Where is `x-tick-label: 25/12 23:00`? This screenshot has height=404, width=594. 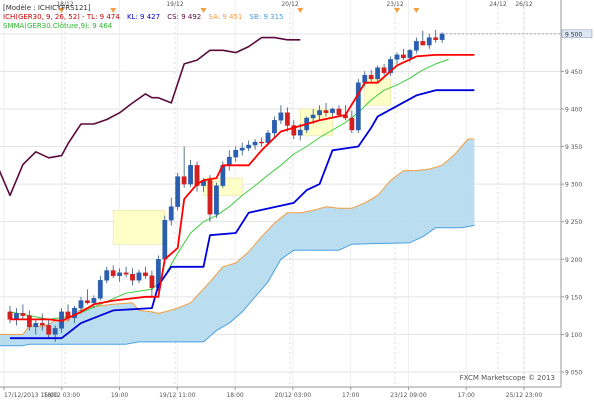 x-tick-label: 25/12 23:00 is located at coordinates (524, 395).